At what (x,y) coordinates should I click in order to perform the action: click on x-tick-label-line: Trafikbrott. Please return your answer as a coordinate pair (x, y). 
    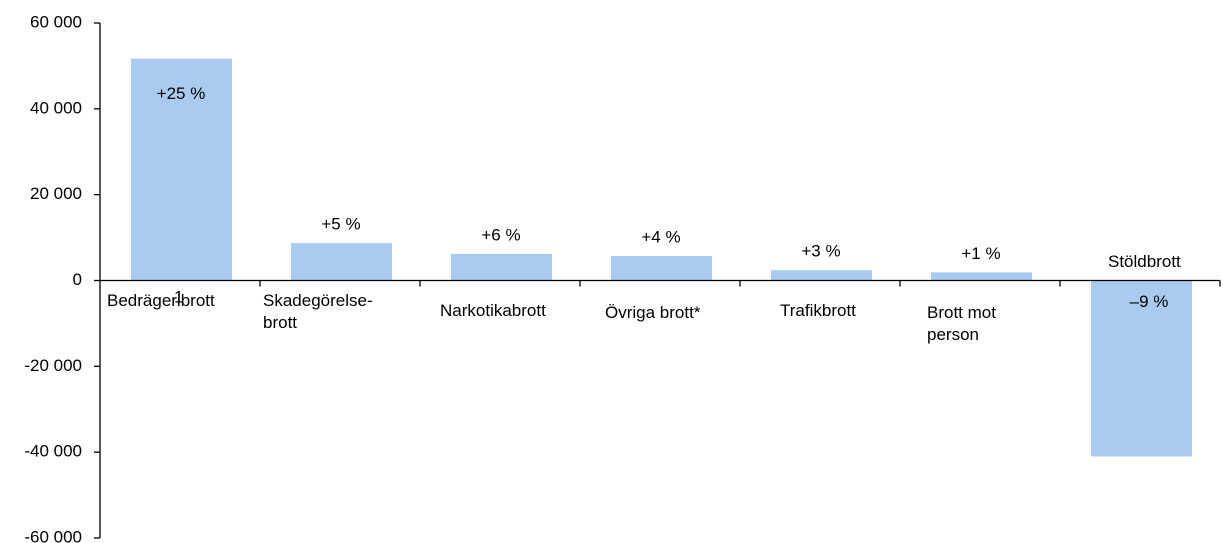
    Looking at the image, I should click on (818, 310).